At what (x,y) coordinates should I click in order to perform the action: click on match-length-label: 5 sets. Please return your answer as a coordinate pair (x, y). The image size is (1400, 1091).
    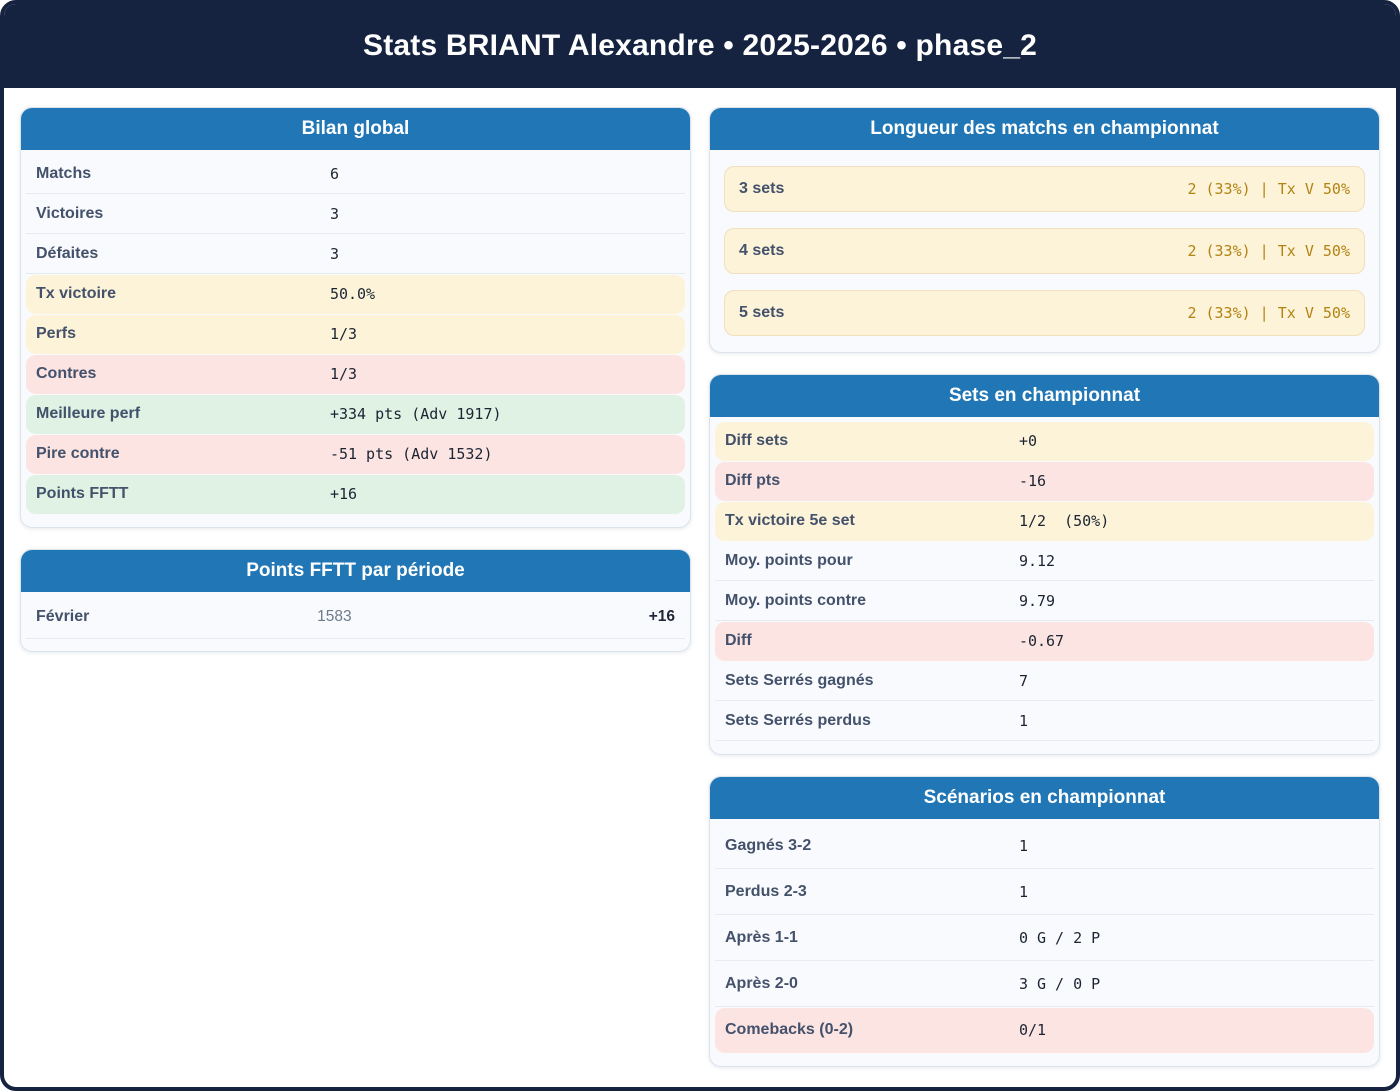
    Looking at the image, I should click on (762, 312).